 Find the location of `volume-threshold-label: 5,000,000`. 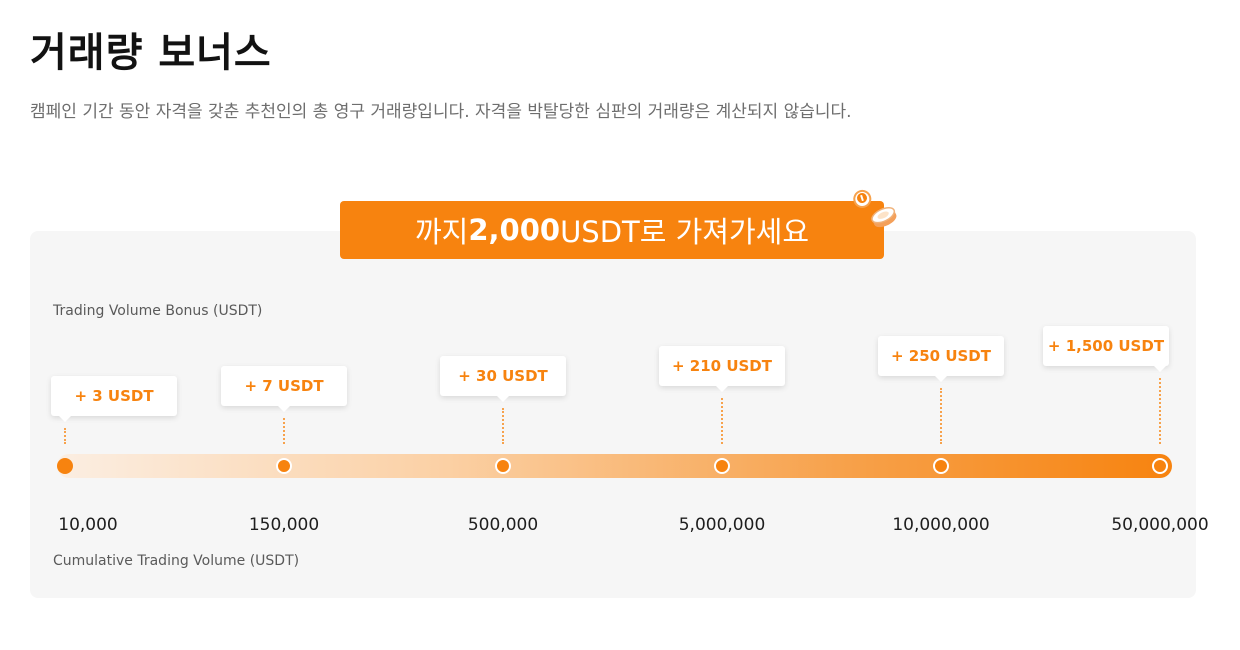

volume-threshold-label: 5,000,000 is located at coordinates (722, 525).